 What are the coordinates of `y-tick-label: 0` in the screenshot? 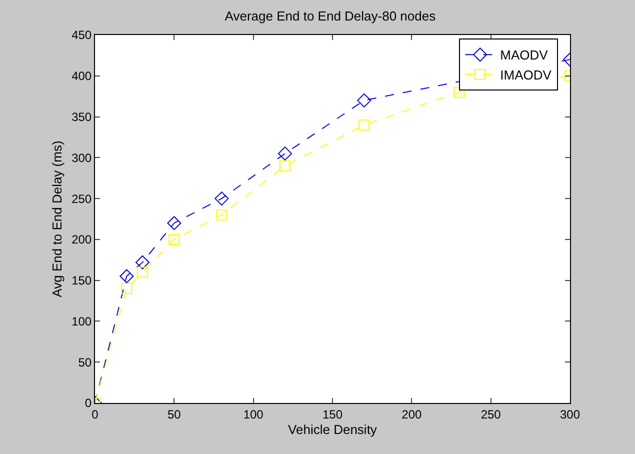 It's located at (88, 403).